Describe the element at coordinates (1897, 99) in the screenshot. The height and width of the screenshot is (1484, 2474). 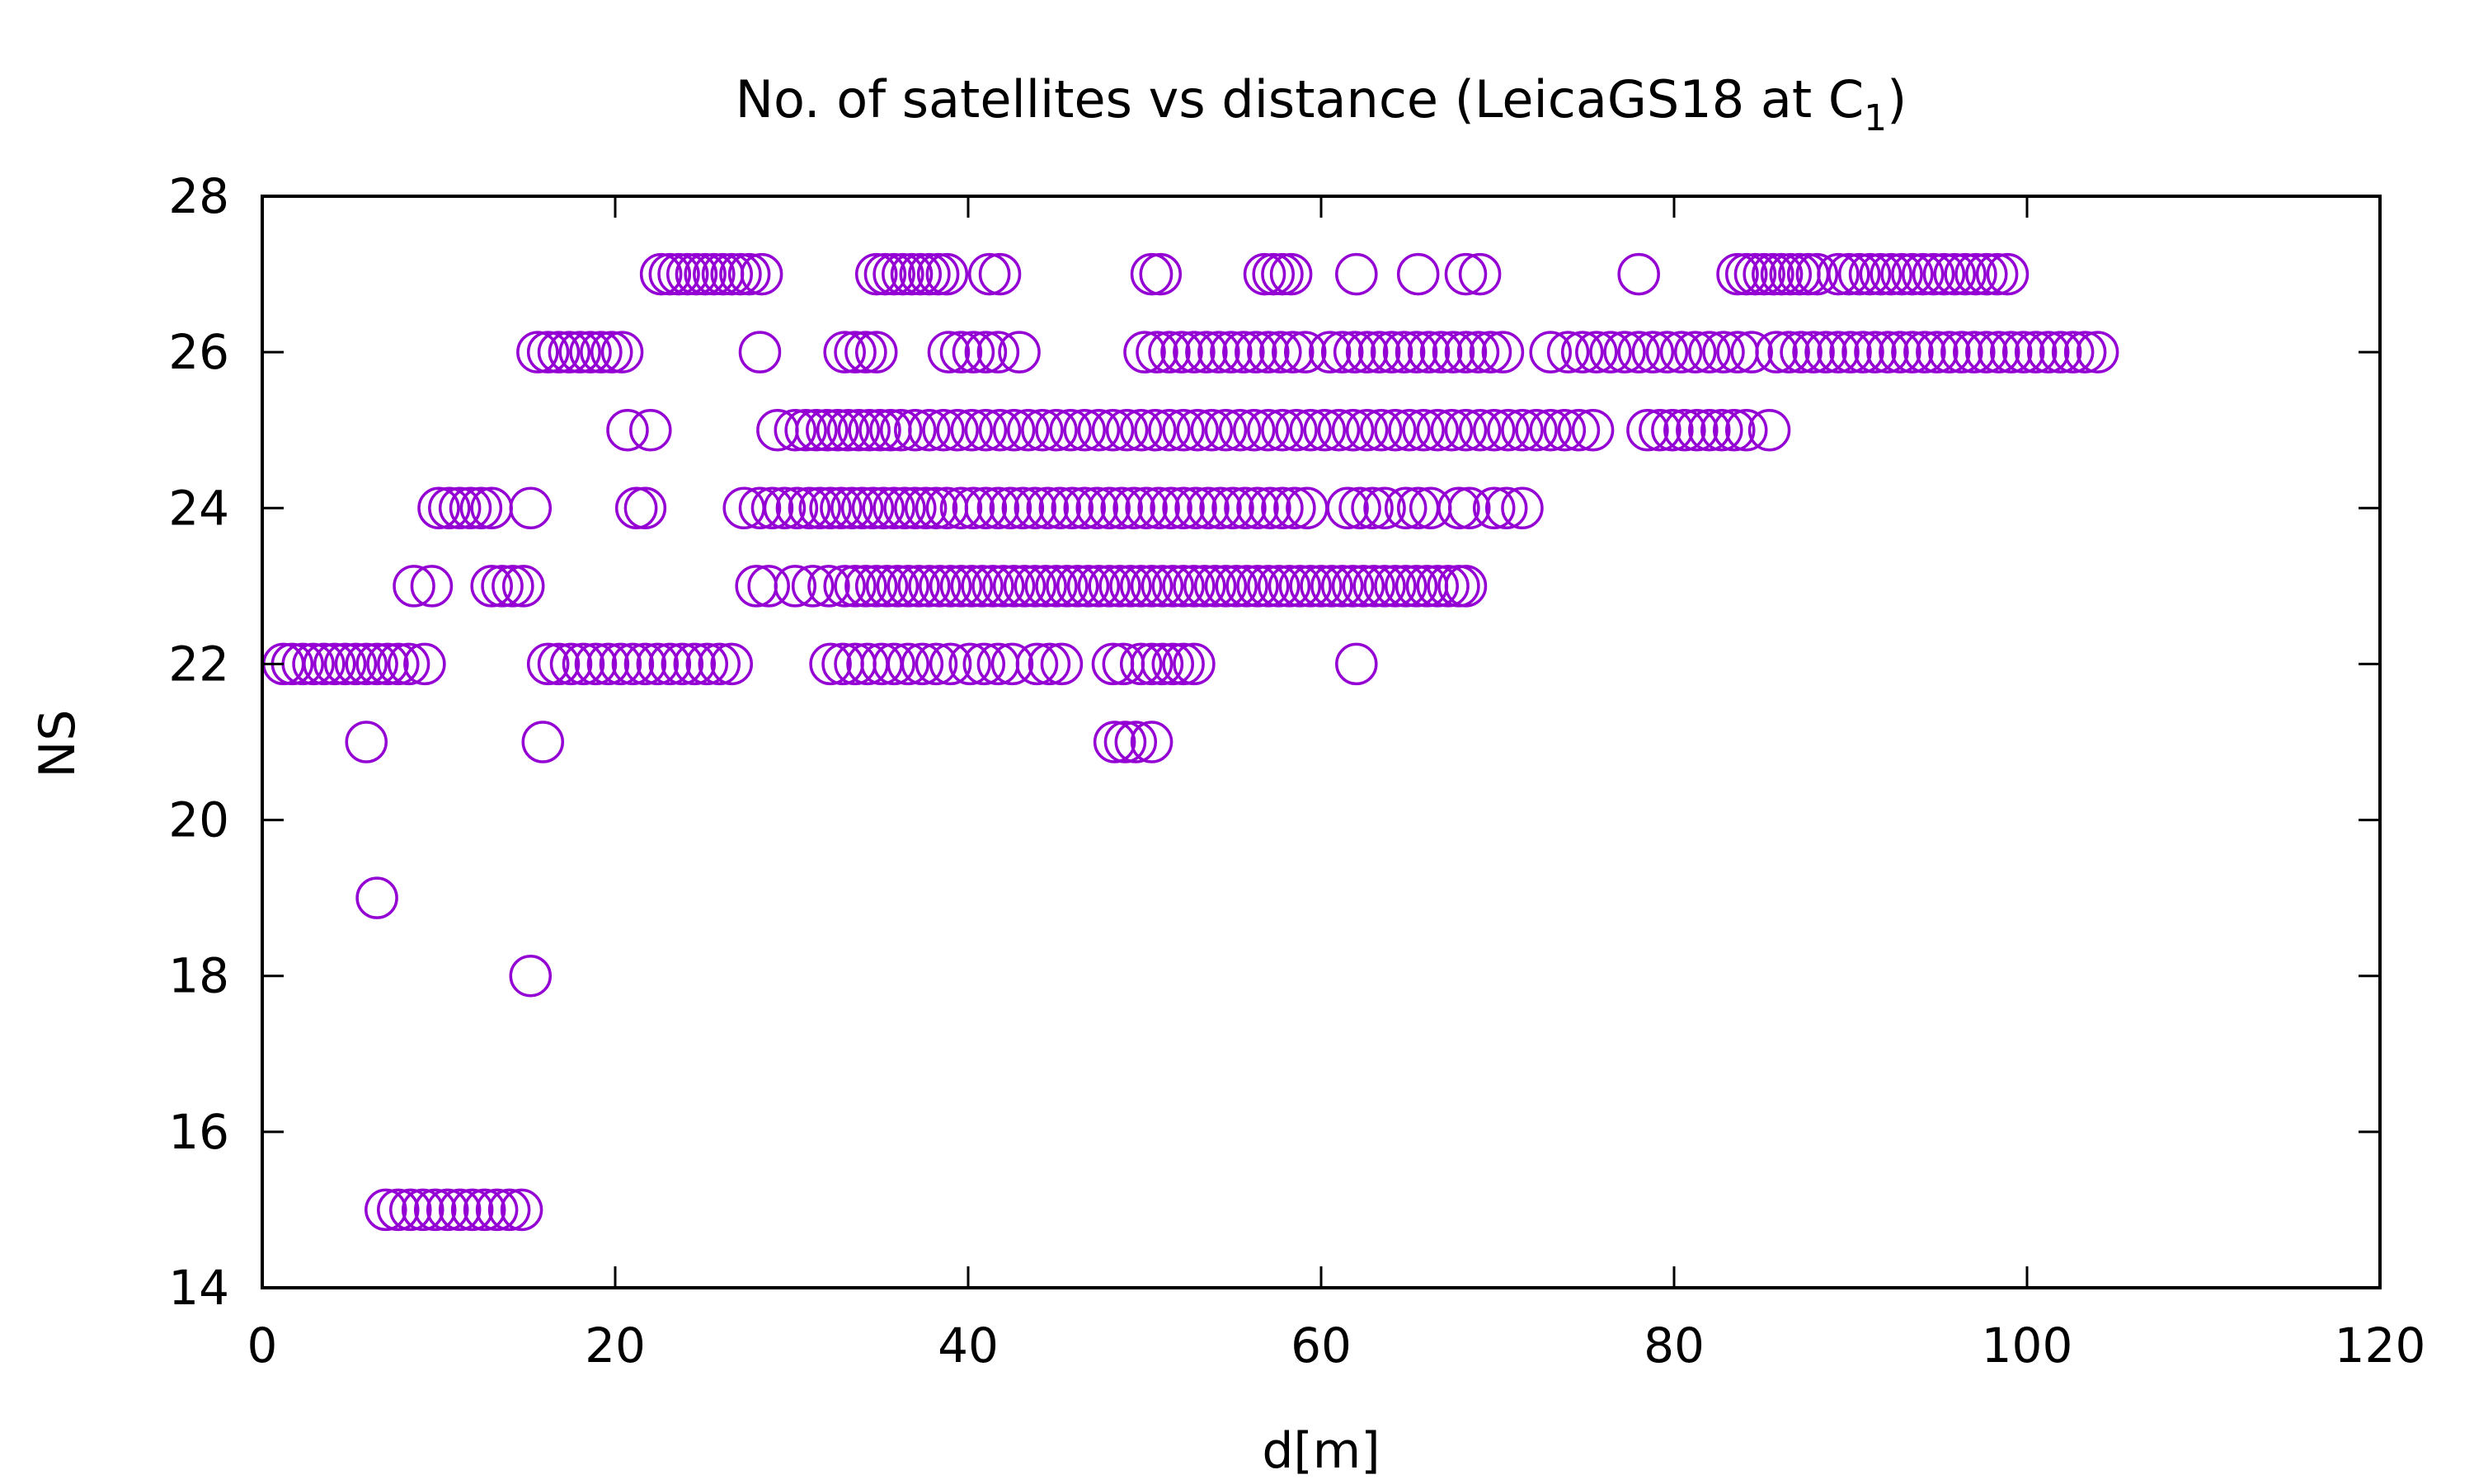
I see `chart-title-suffix: )` at that location.